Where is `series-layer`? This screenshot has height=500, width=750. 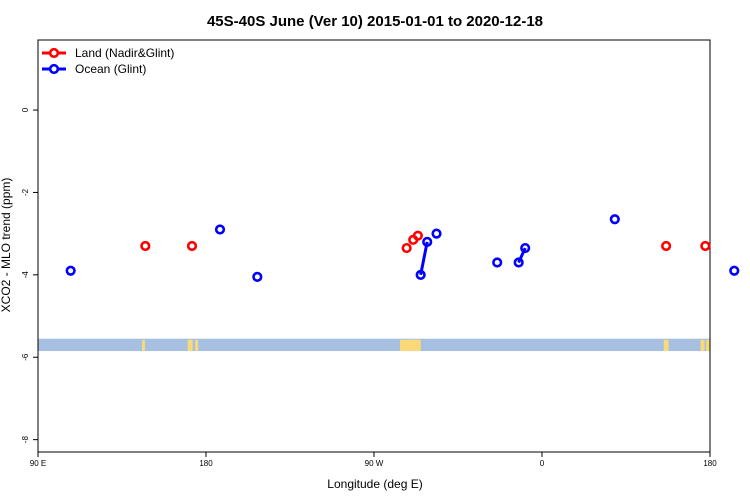 series-layer is located at coordinates (402, 248).